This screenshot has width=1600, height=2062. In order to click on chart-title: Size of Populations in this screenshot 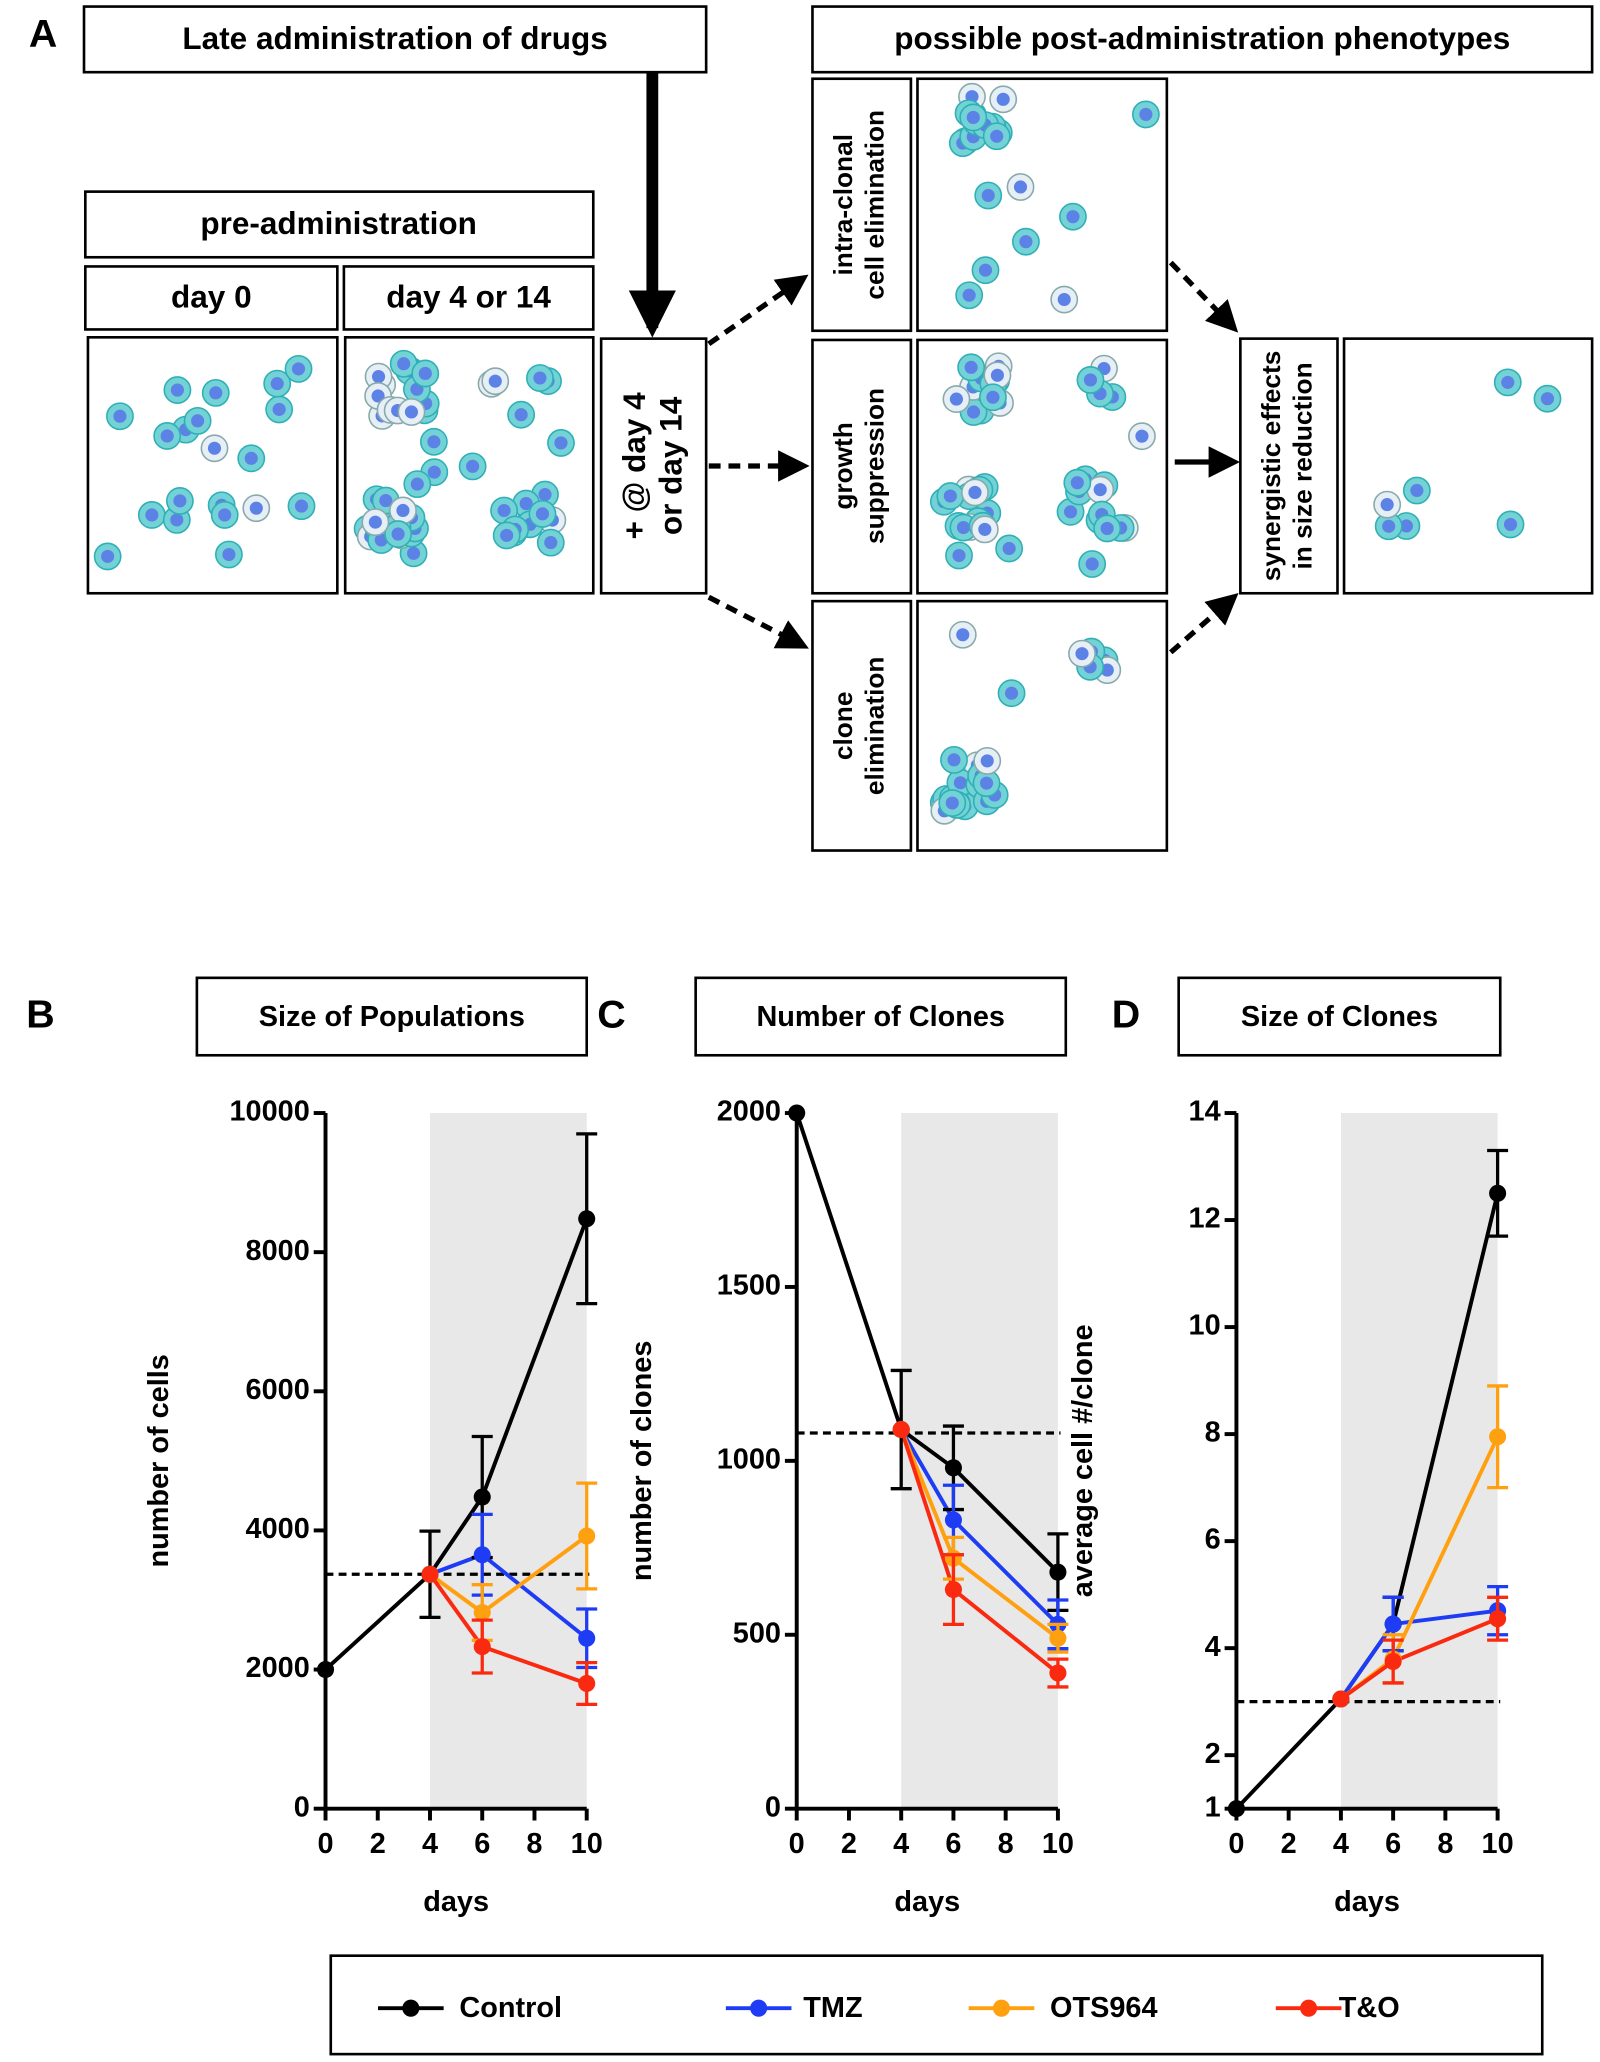, I will do `click(392, 1017)`.